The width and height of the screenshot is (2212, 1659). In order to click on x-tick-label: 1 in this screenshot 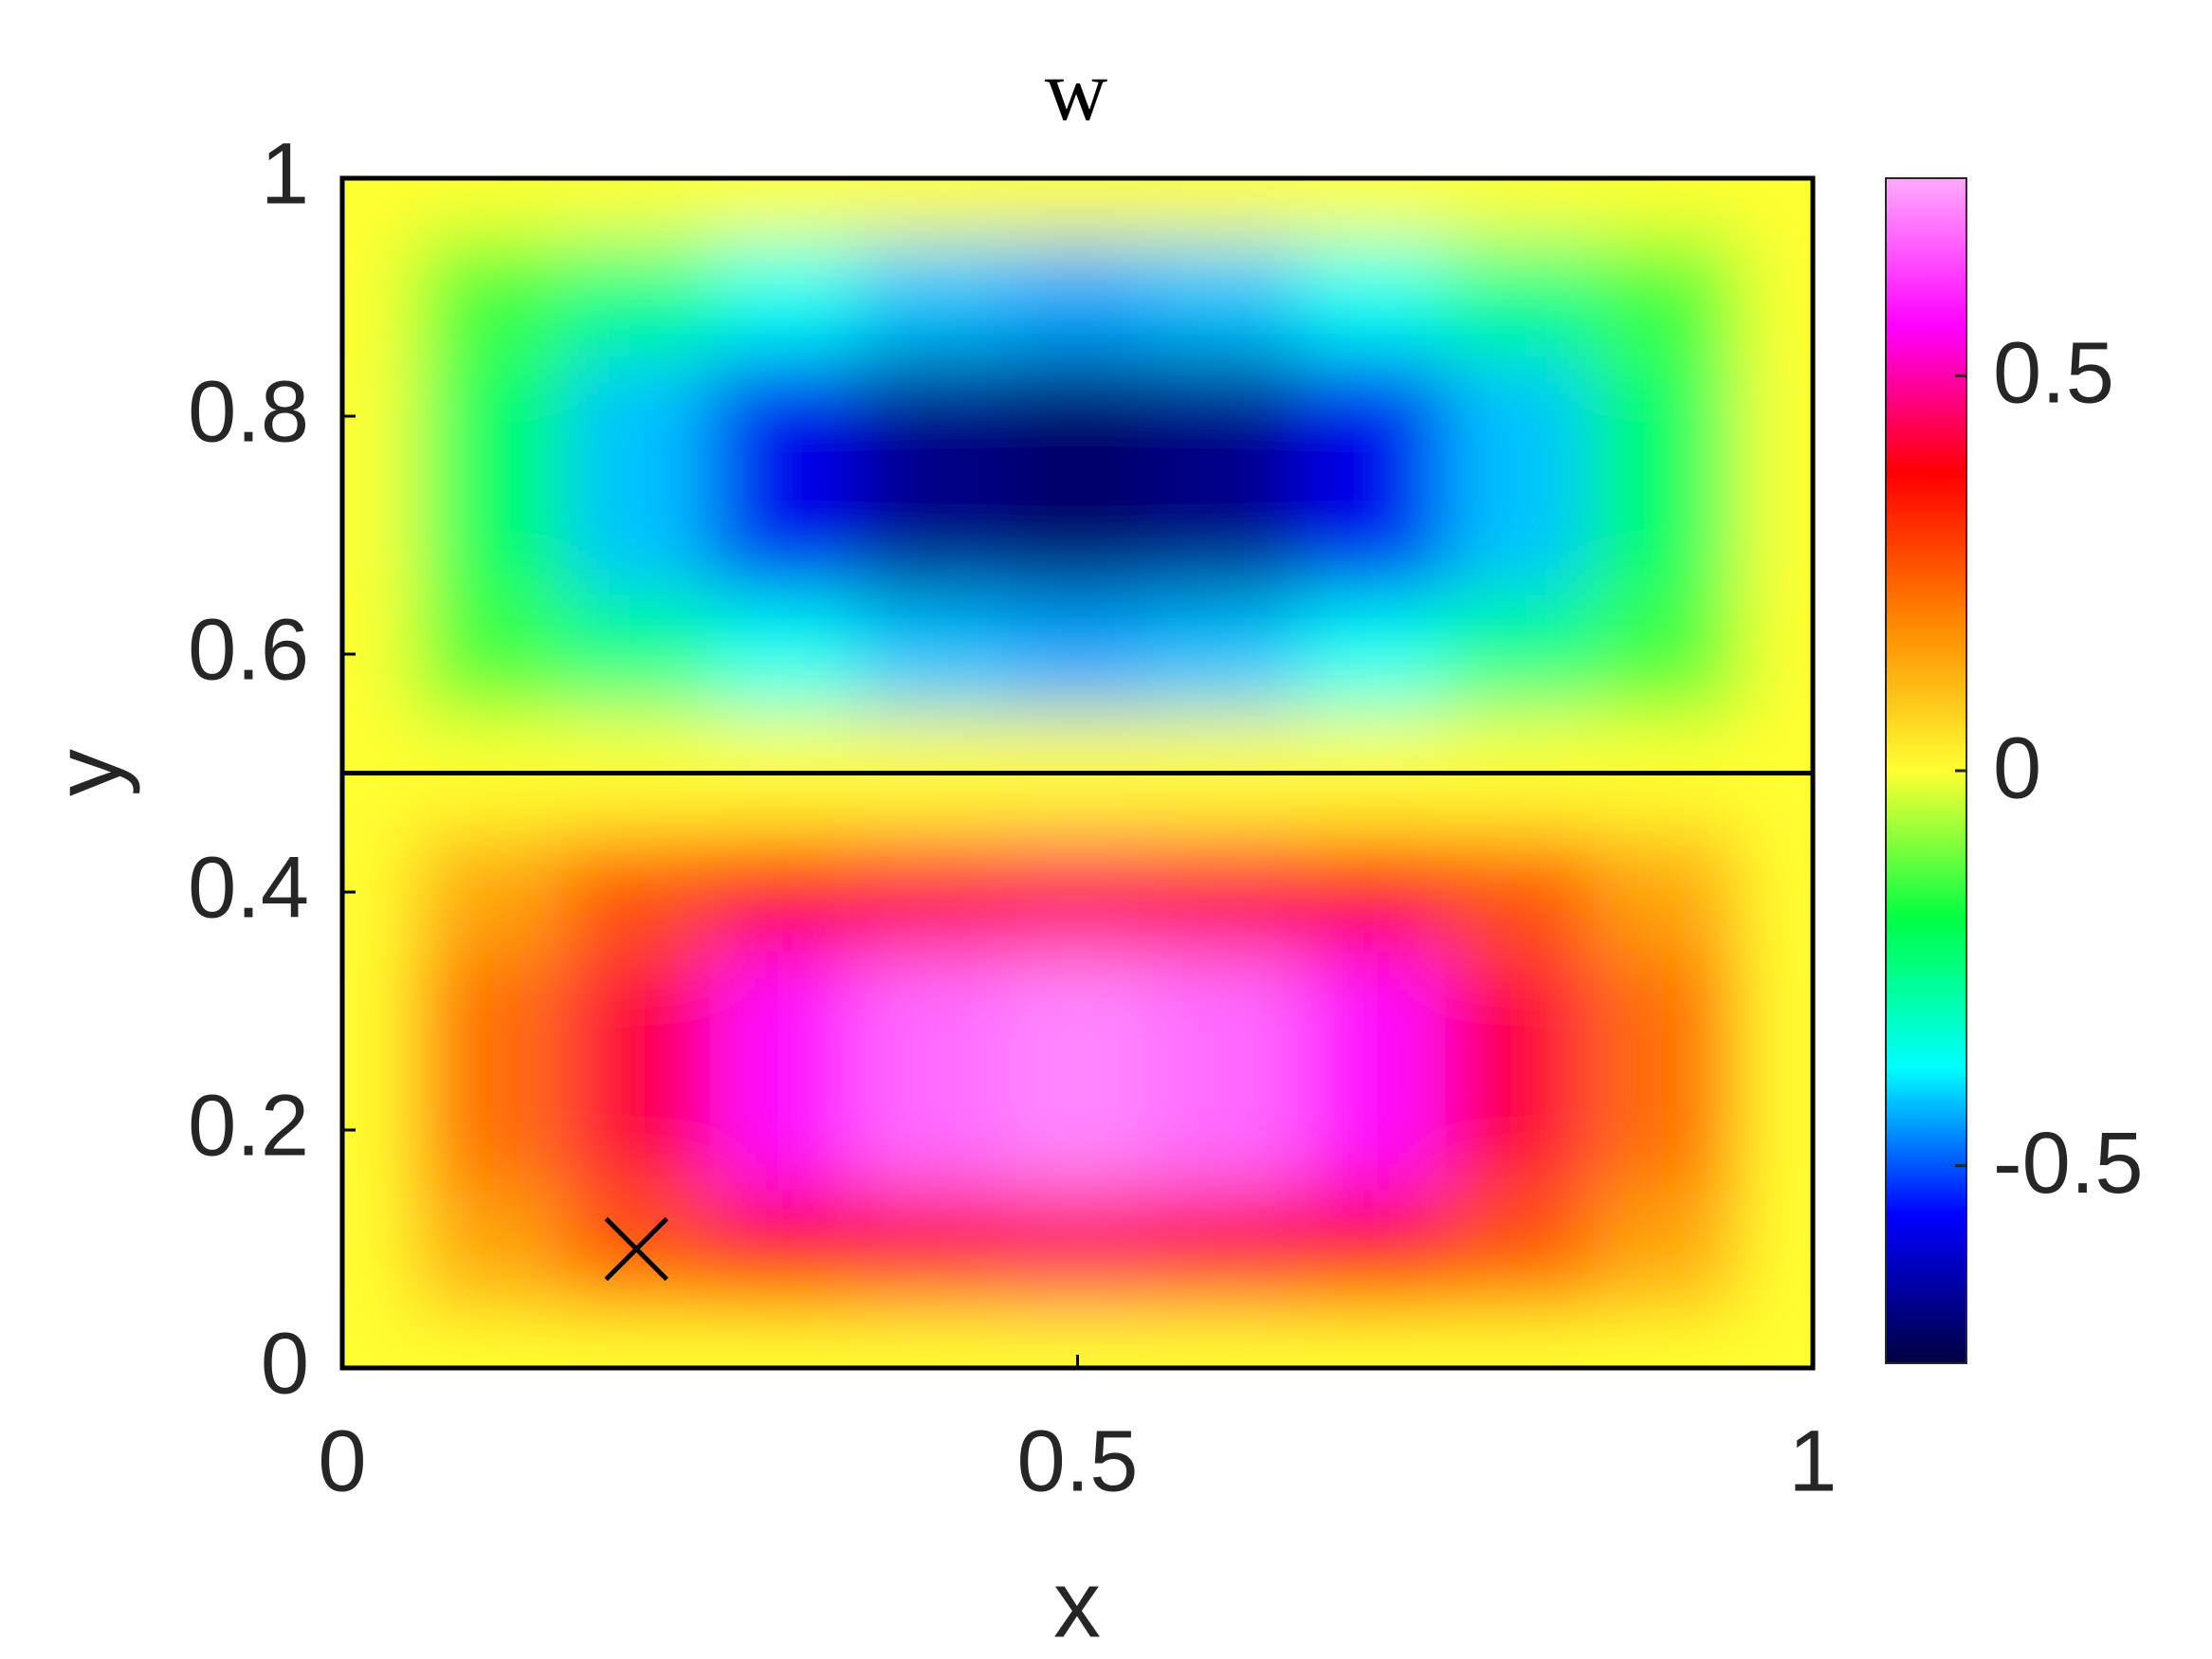, I will do `click(1812, 1461)`.